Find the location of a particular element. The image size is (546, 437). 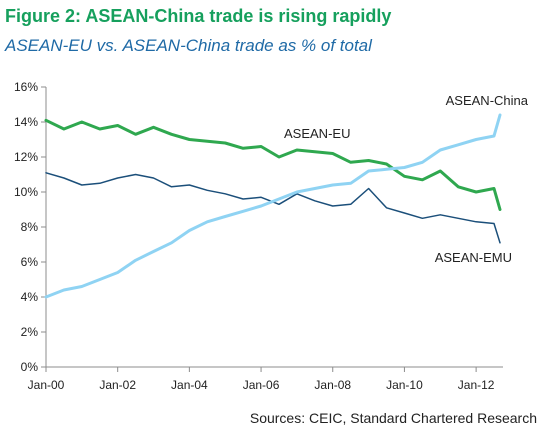

series-label-asean-emu: ASEAN-EMU is located at coordinates (473, 257).